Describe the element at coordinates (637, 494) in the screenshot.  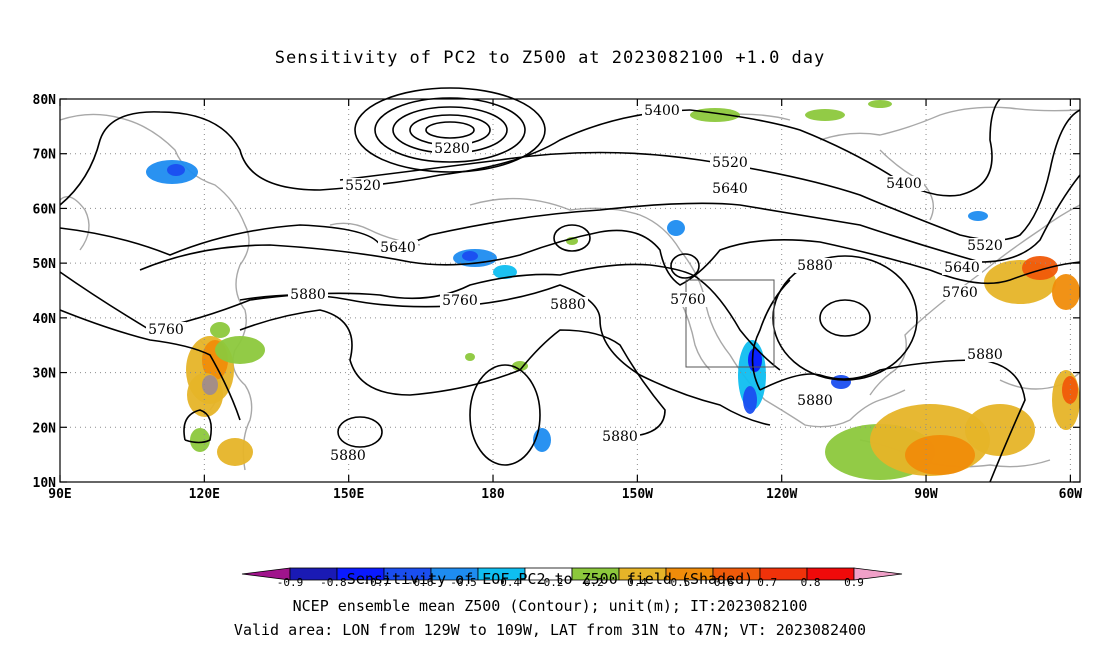
I see `lon-tick-label: 150W` at that location.